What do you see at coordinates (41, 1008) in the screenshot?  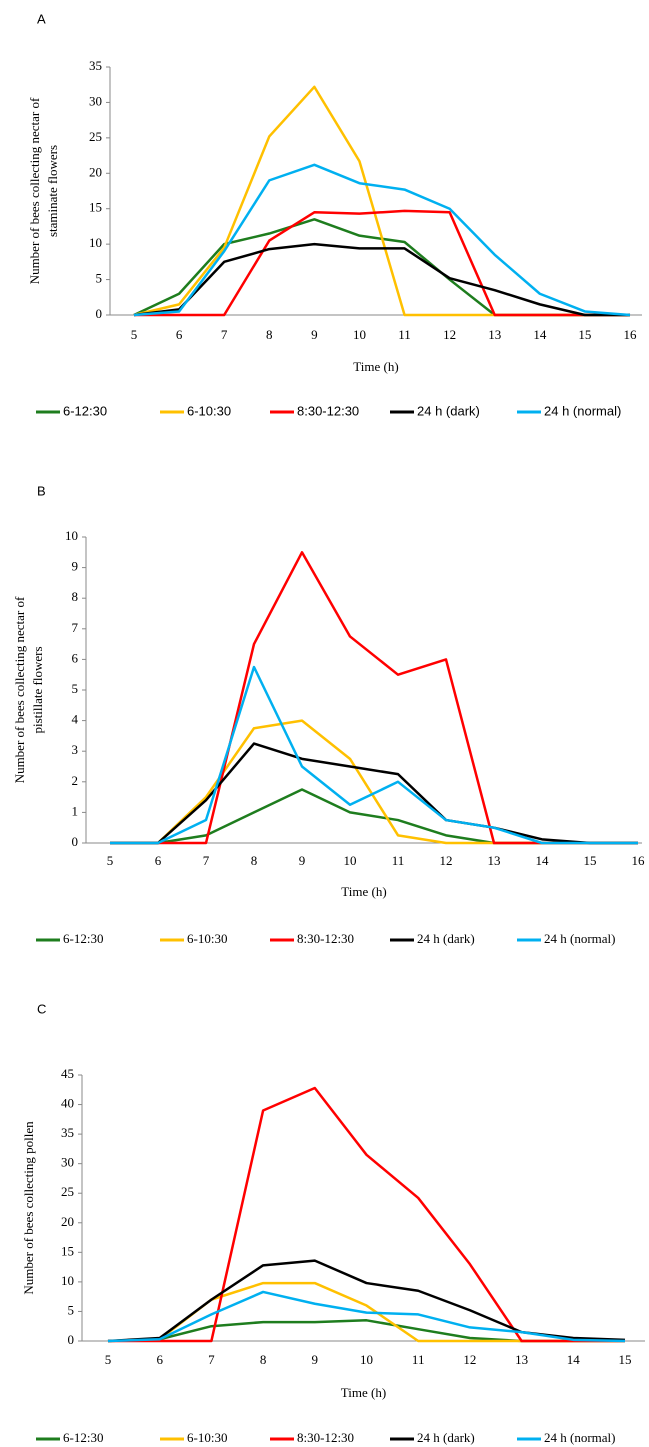 I see `panel-label: C` at bounding box center [41, 1008].